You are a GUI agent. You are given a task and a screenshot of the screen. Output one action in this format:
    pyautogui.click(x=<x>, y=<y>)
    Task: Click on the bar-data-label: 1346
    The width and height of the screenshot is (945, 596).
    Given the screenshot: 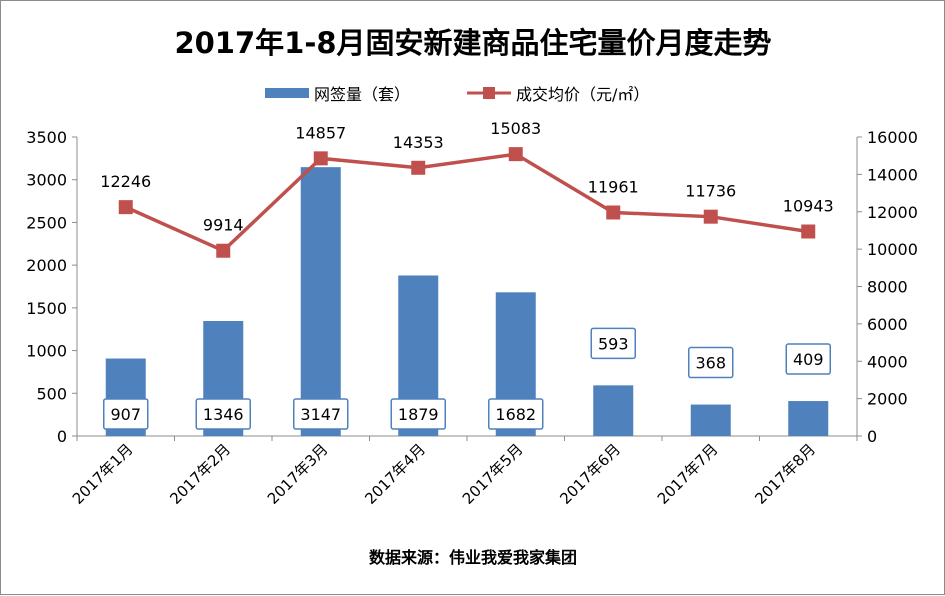 What is the action you would take?
    pyautogui.click(x=223, y=414)
    